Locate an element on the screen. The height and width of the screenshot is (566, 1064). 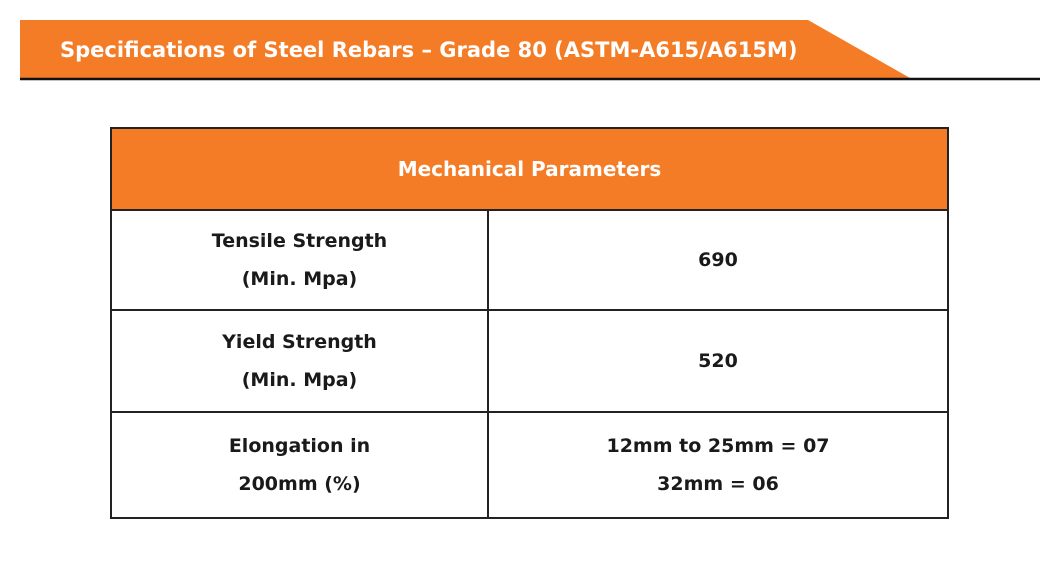
table-header-row: Mechanical Parameters is located at coordinates (529, 169).